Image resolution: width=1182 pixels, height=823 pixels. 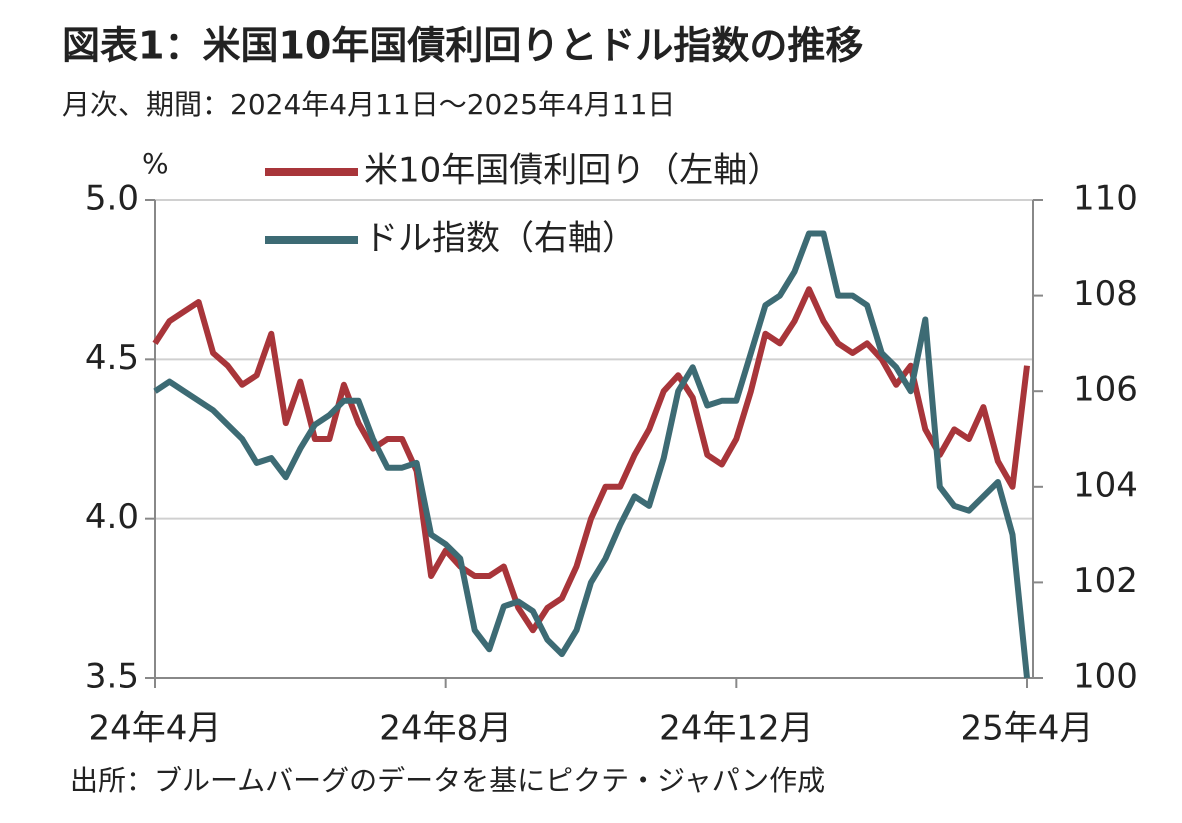 What do you see at coordinates (155, 163) in the screenshot?
I see `y-axis-label: %` at bounding box center [155, 163].